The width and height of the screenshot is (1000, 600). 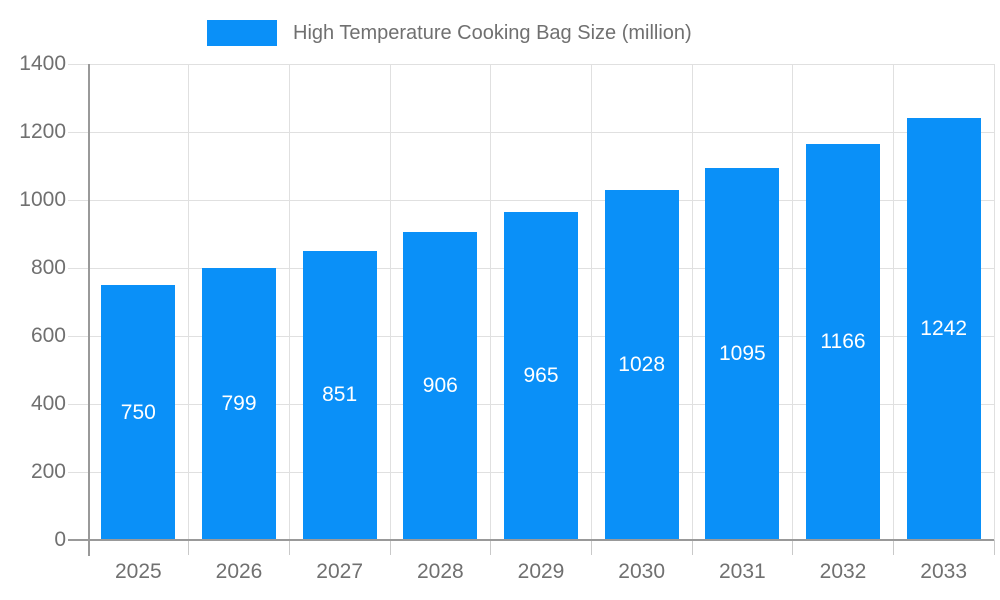 What do you see at coordinates (48, 471) in the screenshot?
I see `y-tick-label: 200` at bounding box center [48, 471].